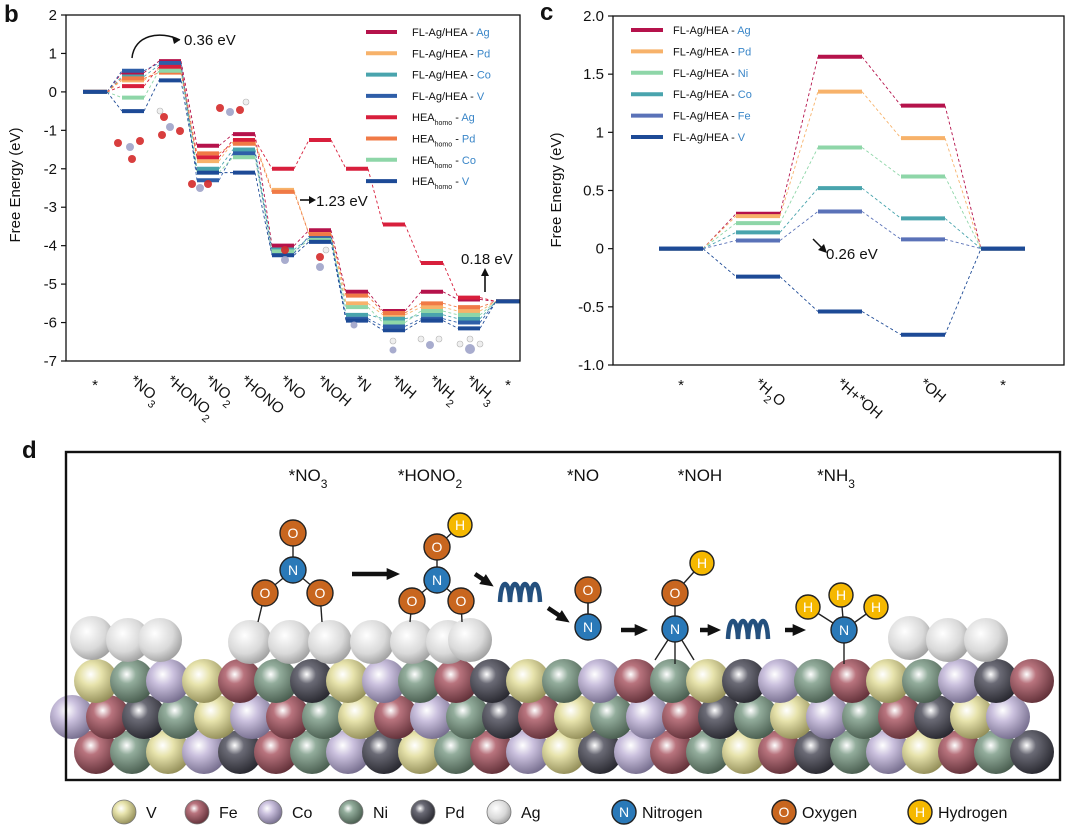 This screenshot has height=832, width=1080. What do you see at coordinates (380, 813) in the screenshot?
I see `legend-metal-label: Ni` at bounding box center [380, 813].